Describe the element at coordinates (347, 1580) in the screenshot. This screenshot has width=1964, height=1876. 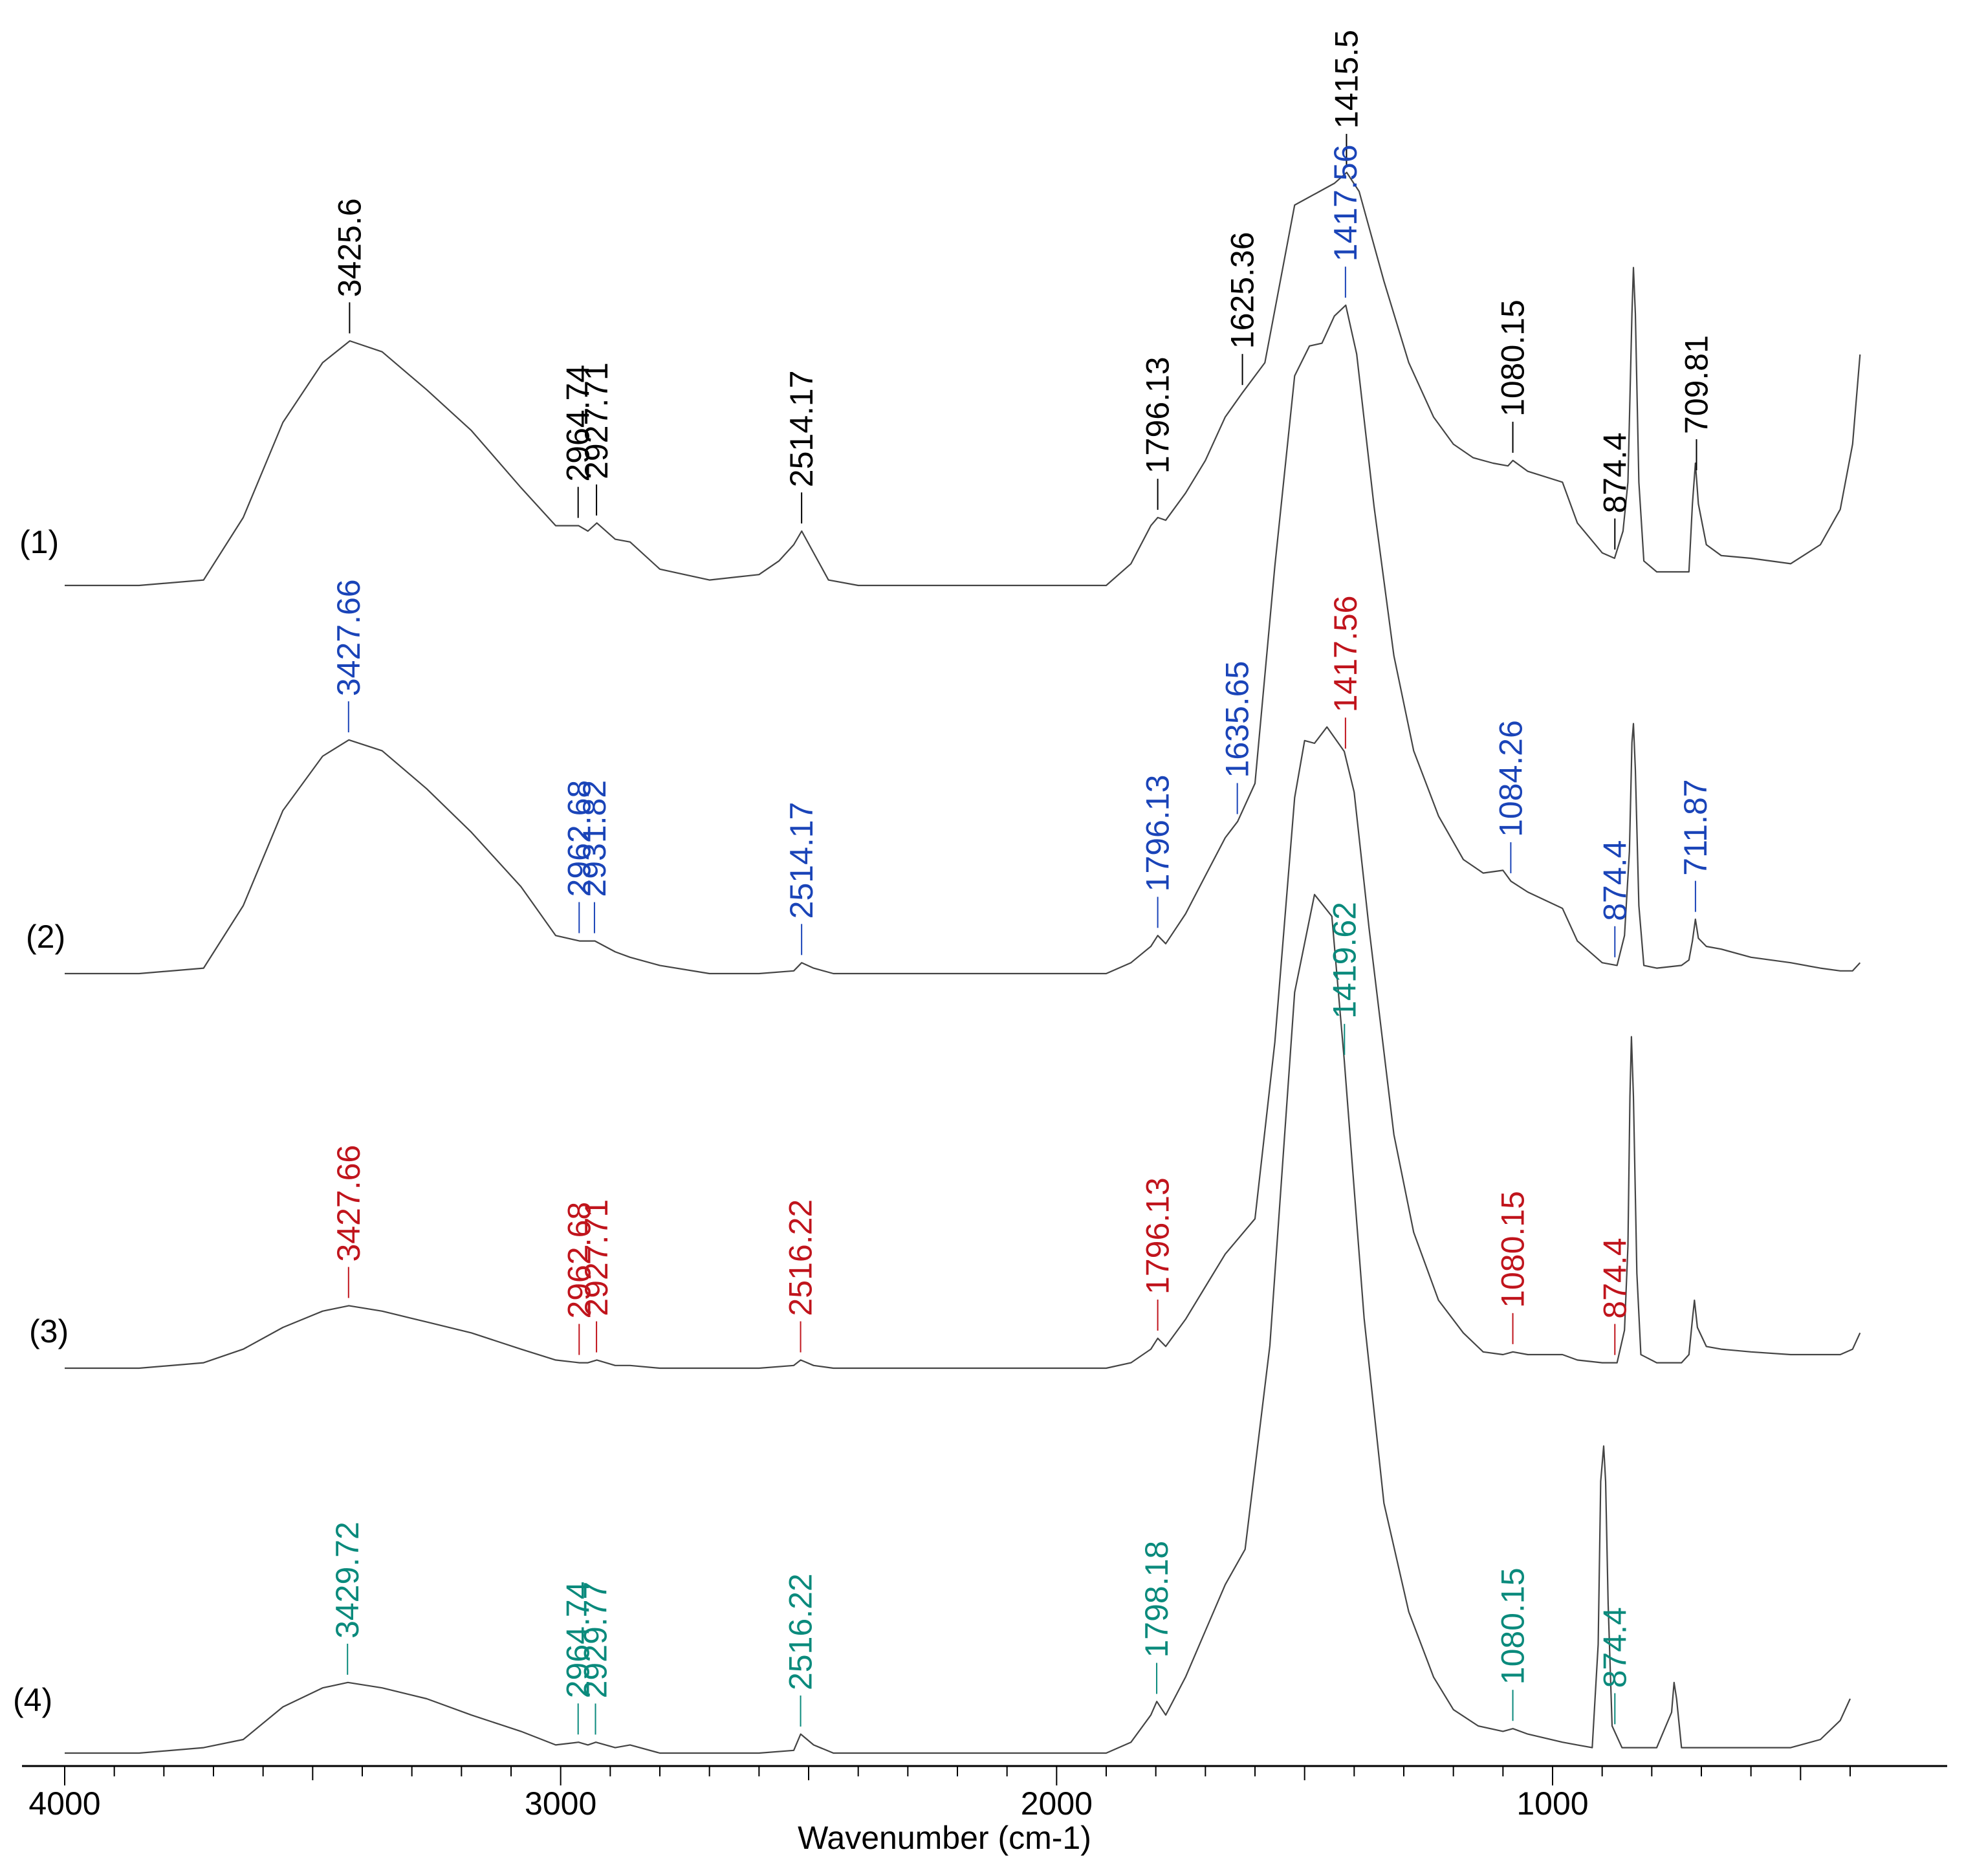
I see `peak-label: 3429.72` at that location.